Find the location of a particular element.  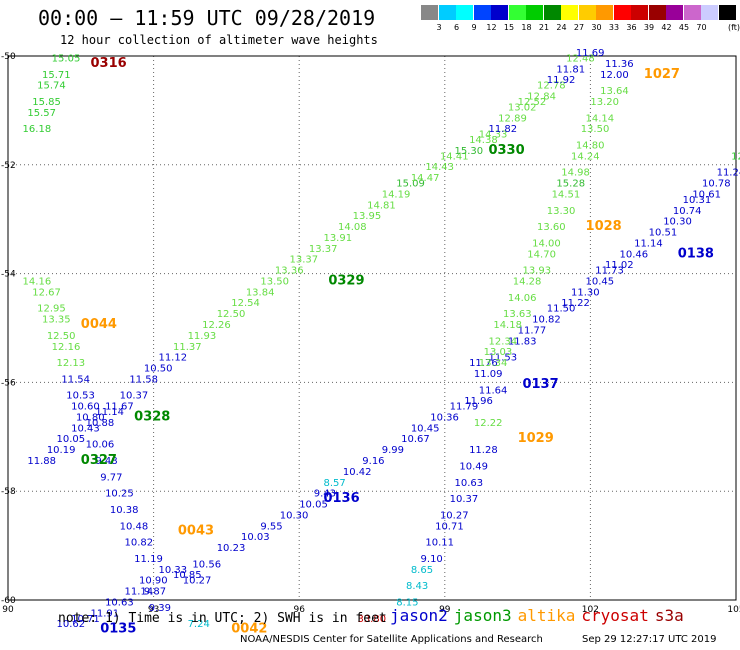

wave-height-label: 10.61 is located at coordinates (706, 194).